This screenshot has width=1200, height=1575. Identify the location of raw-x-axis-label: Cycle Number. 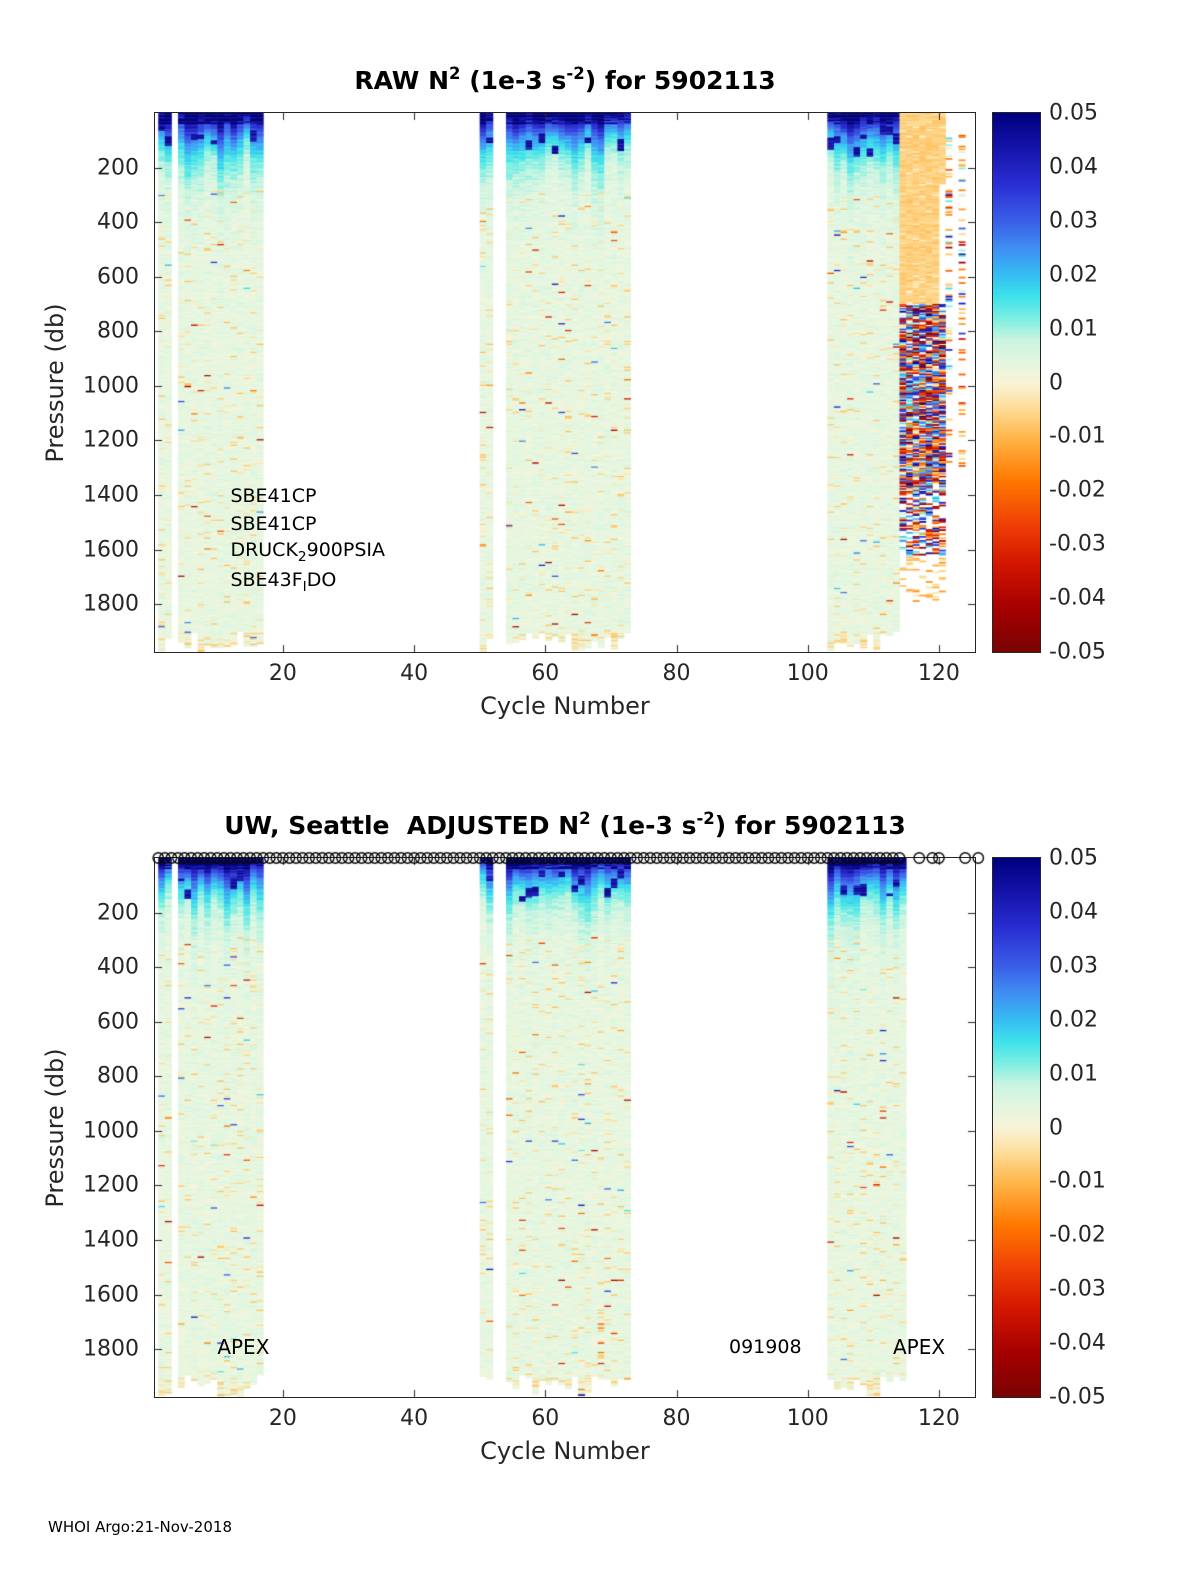
(565, 706).